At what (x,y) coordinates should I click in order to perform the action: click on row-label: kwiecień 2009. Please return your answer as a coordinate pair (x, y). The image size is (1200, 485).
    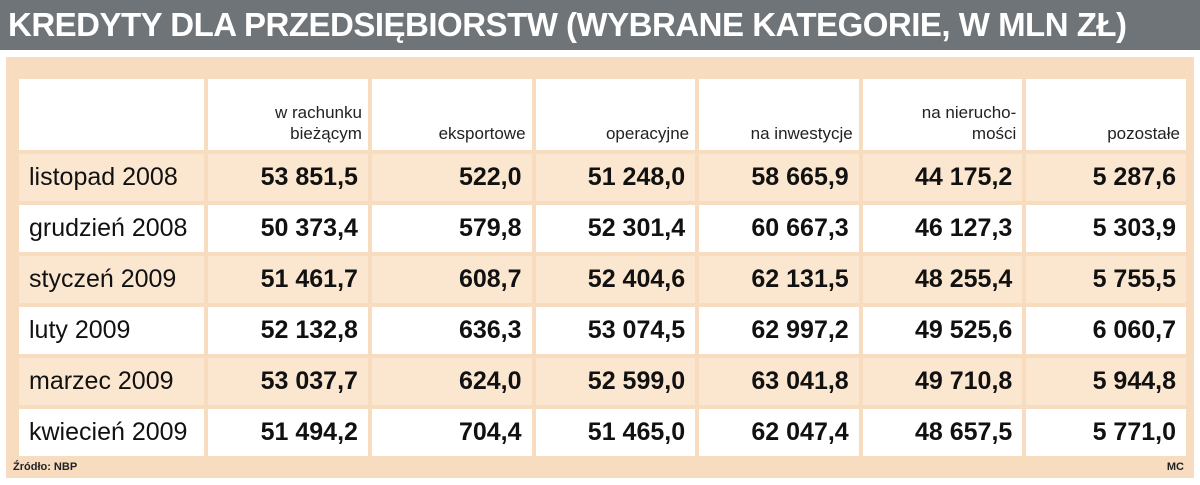
    Looking at the image, I should click on (112, 432).